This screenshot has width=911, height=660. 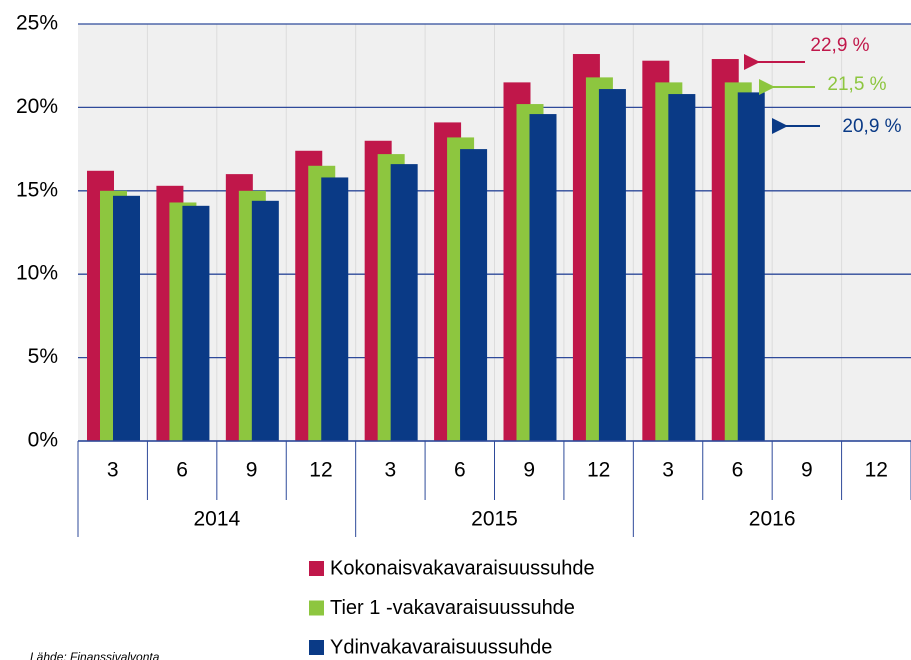 I want to click on y-tick-label: 20%, so click(x=37, y=106).